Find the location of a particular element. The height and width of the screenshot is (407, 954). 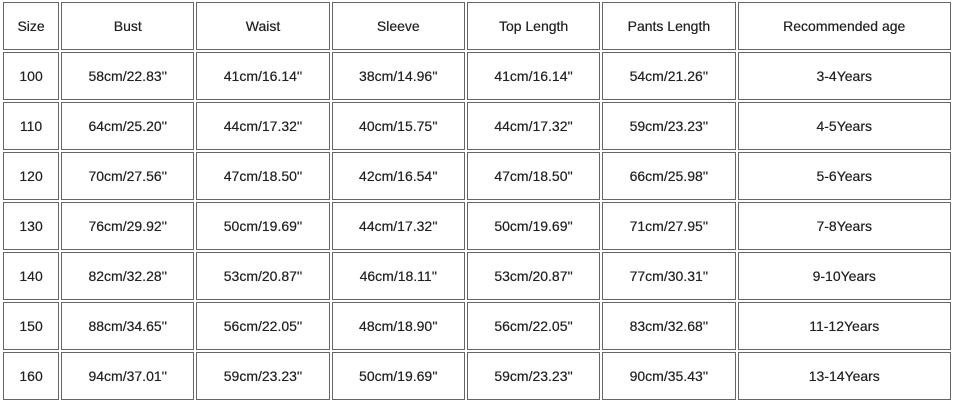

column-header: Sleeve is located at coordinates (398, 26).